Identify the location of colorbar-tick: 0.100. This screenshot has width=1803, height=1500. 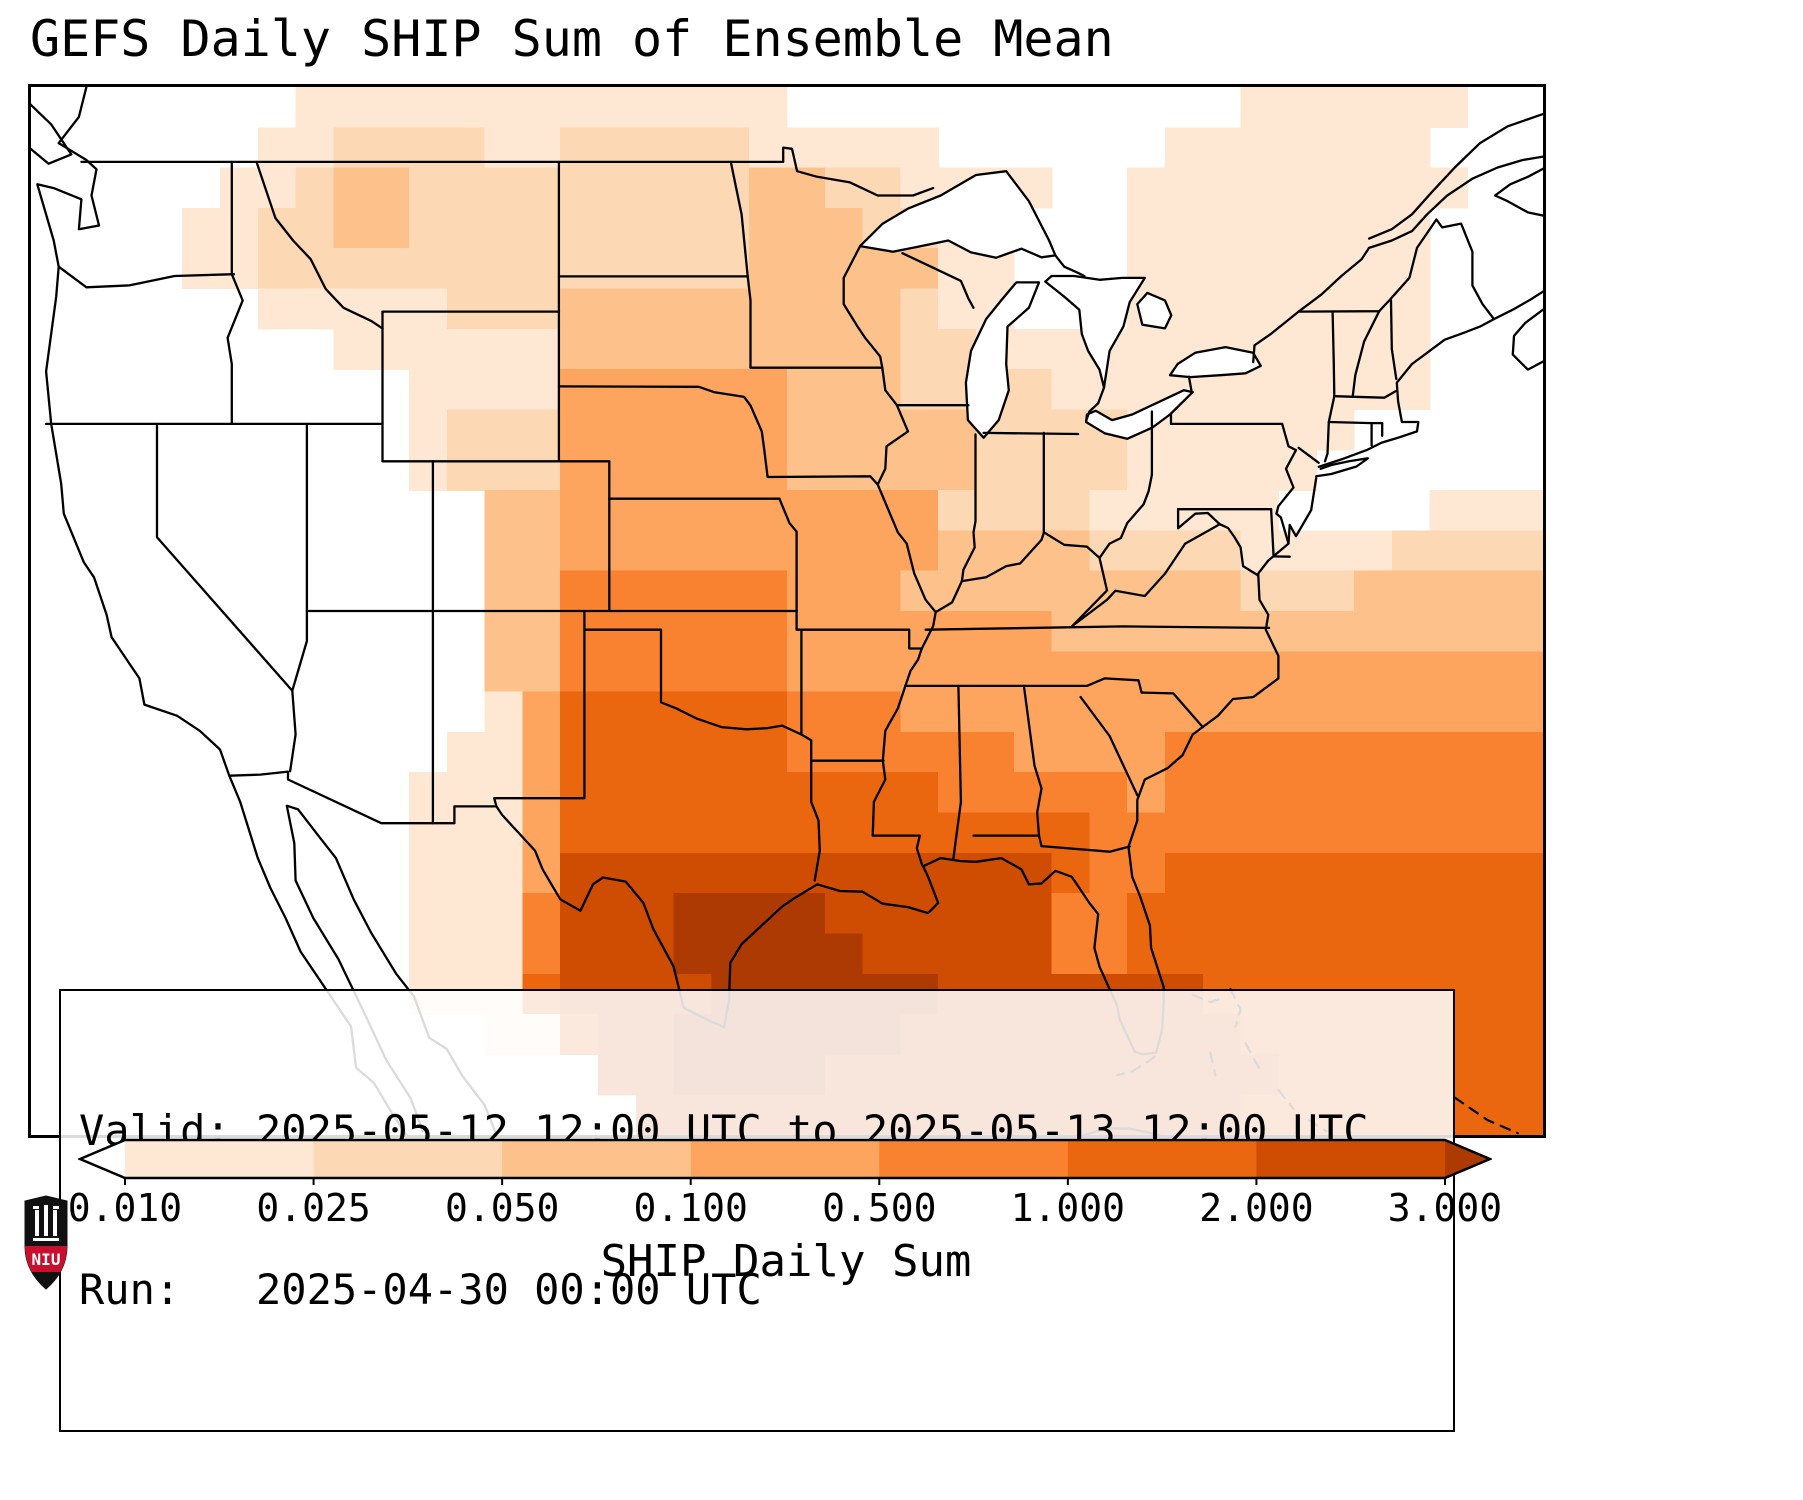
(690, 1208).